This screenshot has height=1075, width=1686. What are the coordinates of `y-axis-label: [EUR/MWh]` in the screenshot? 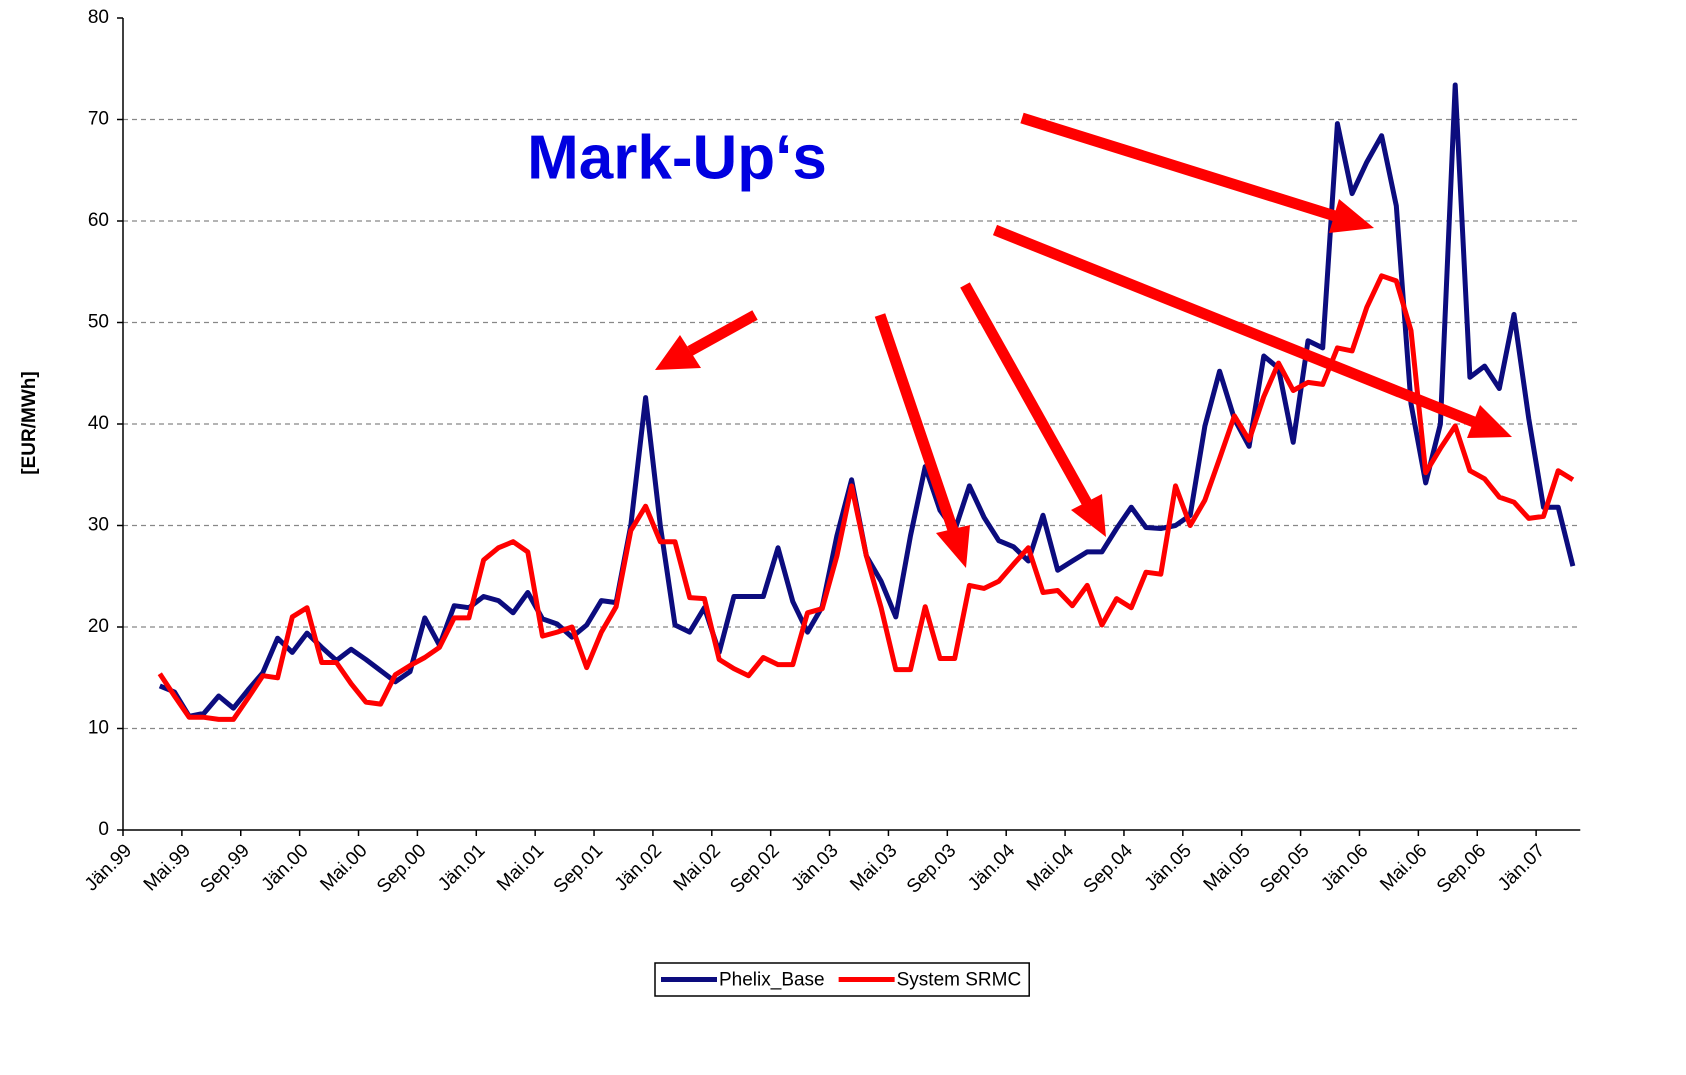 It's located at (29, 422).